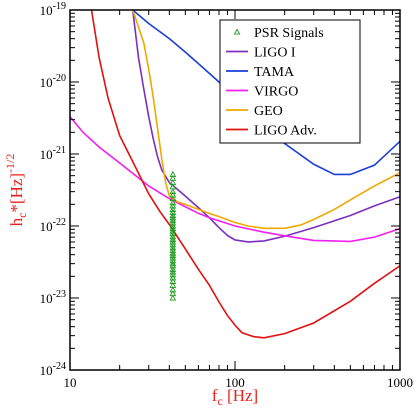 This screenshot has height=415, width=415. I want to click on legend-entry-ligo-adv: LIGO Adv., so click(271, 131).